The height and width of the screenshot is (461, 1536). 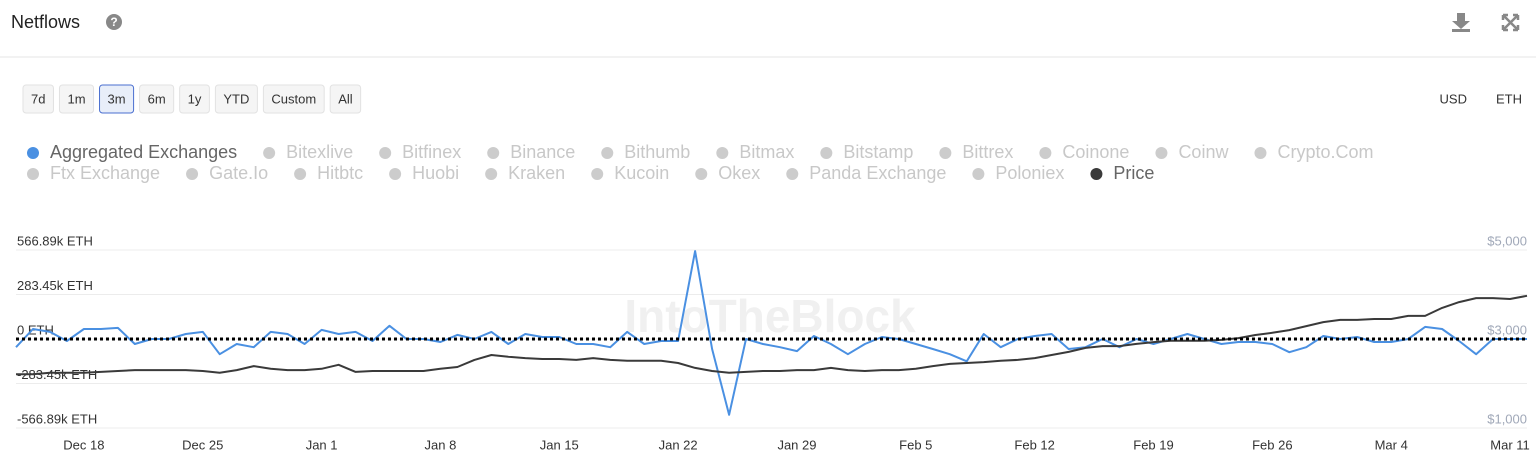 What do you see at coordinates (877, 173) in the screenshot?
I see `legend-label: Panda Exchange` at bounding box center [877, 173].